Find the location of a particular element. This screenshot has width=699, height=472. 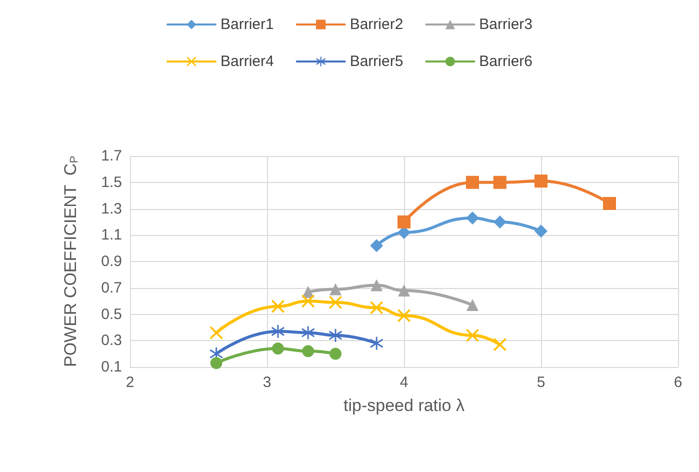

x-tick-label: 5 is located at coordinates (541, 382).